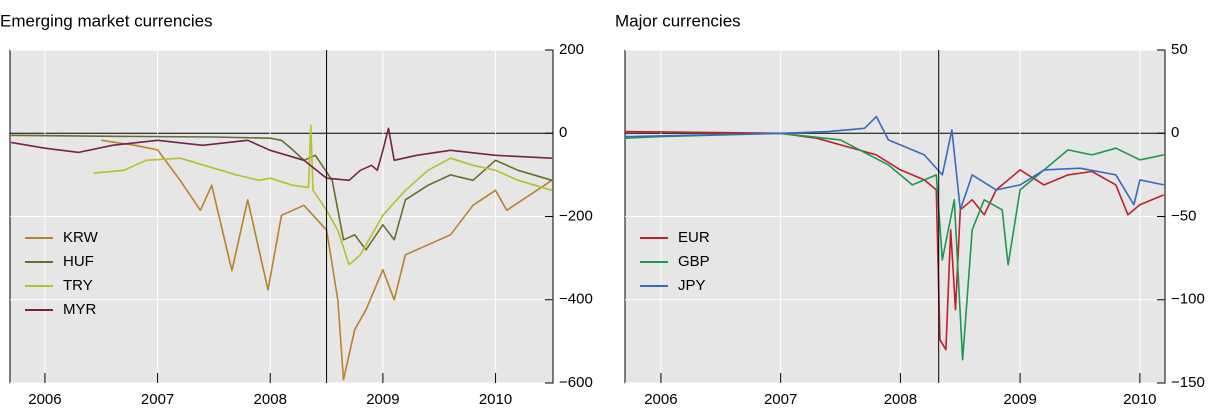  I want to click on legend-label: MYR, so click(80, 309).